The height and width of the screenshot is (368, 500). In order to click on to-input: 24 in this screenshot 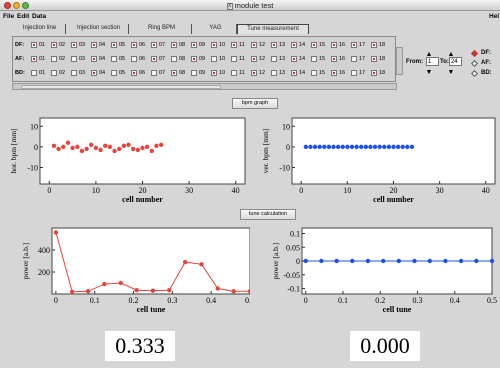, I will do `click(455, 61)`.